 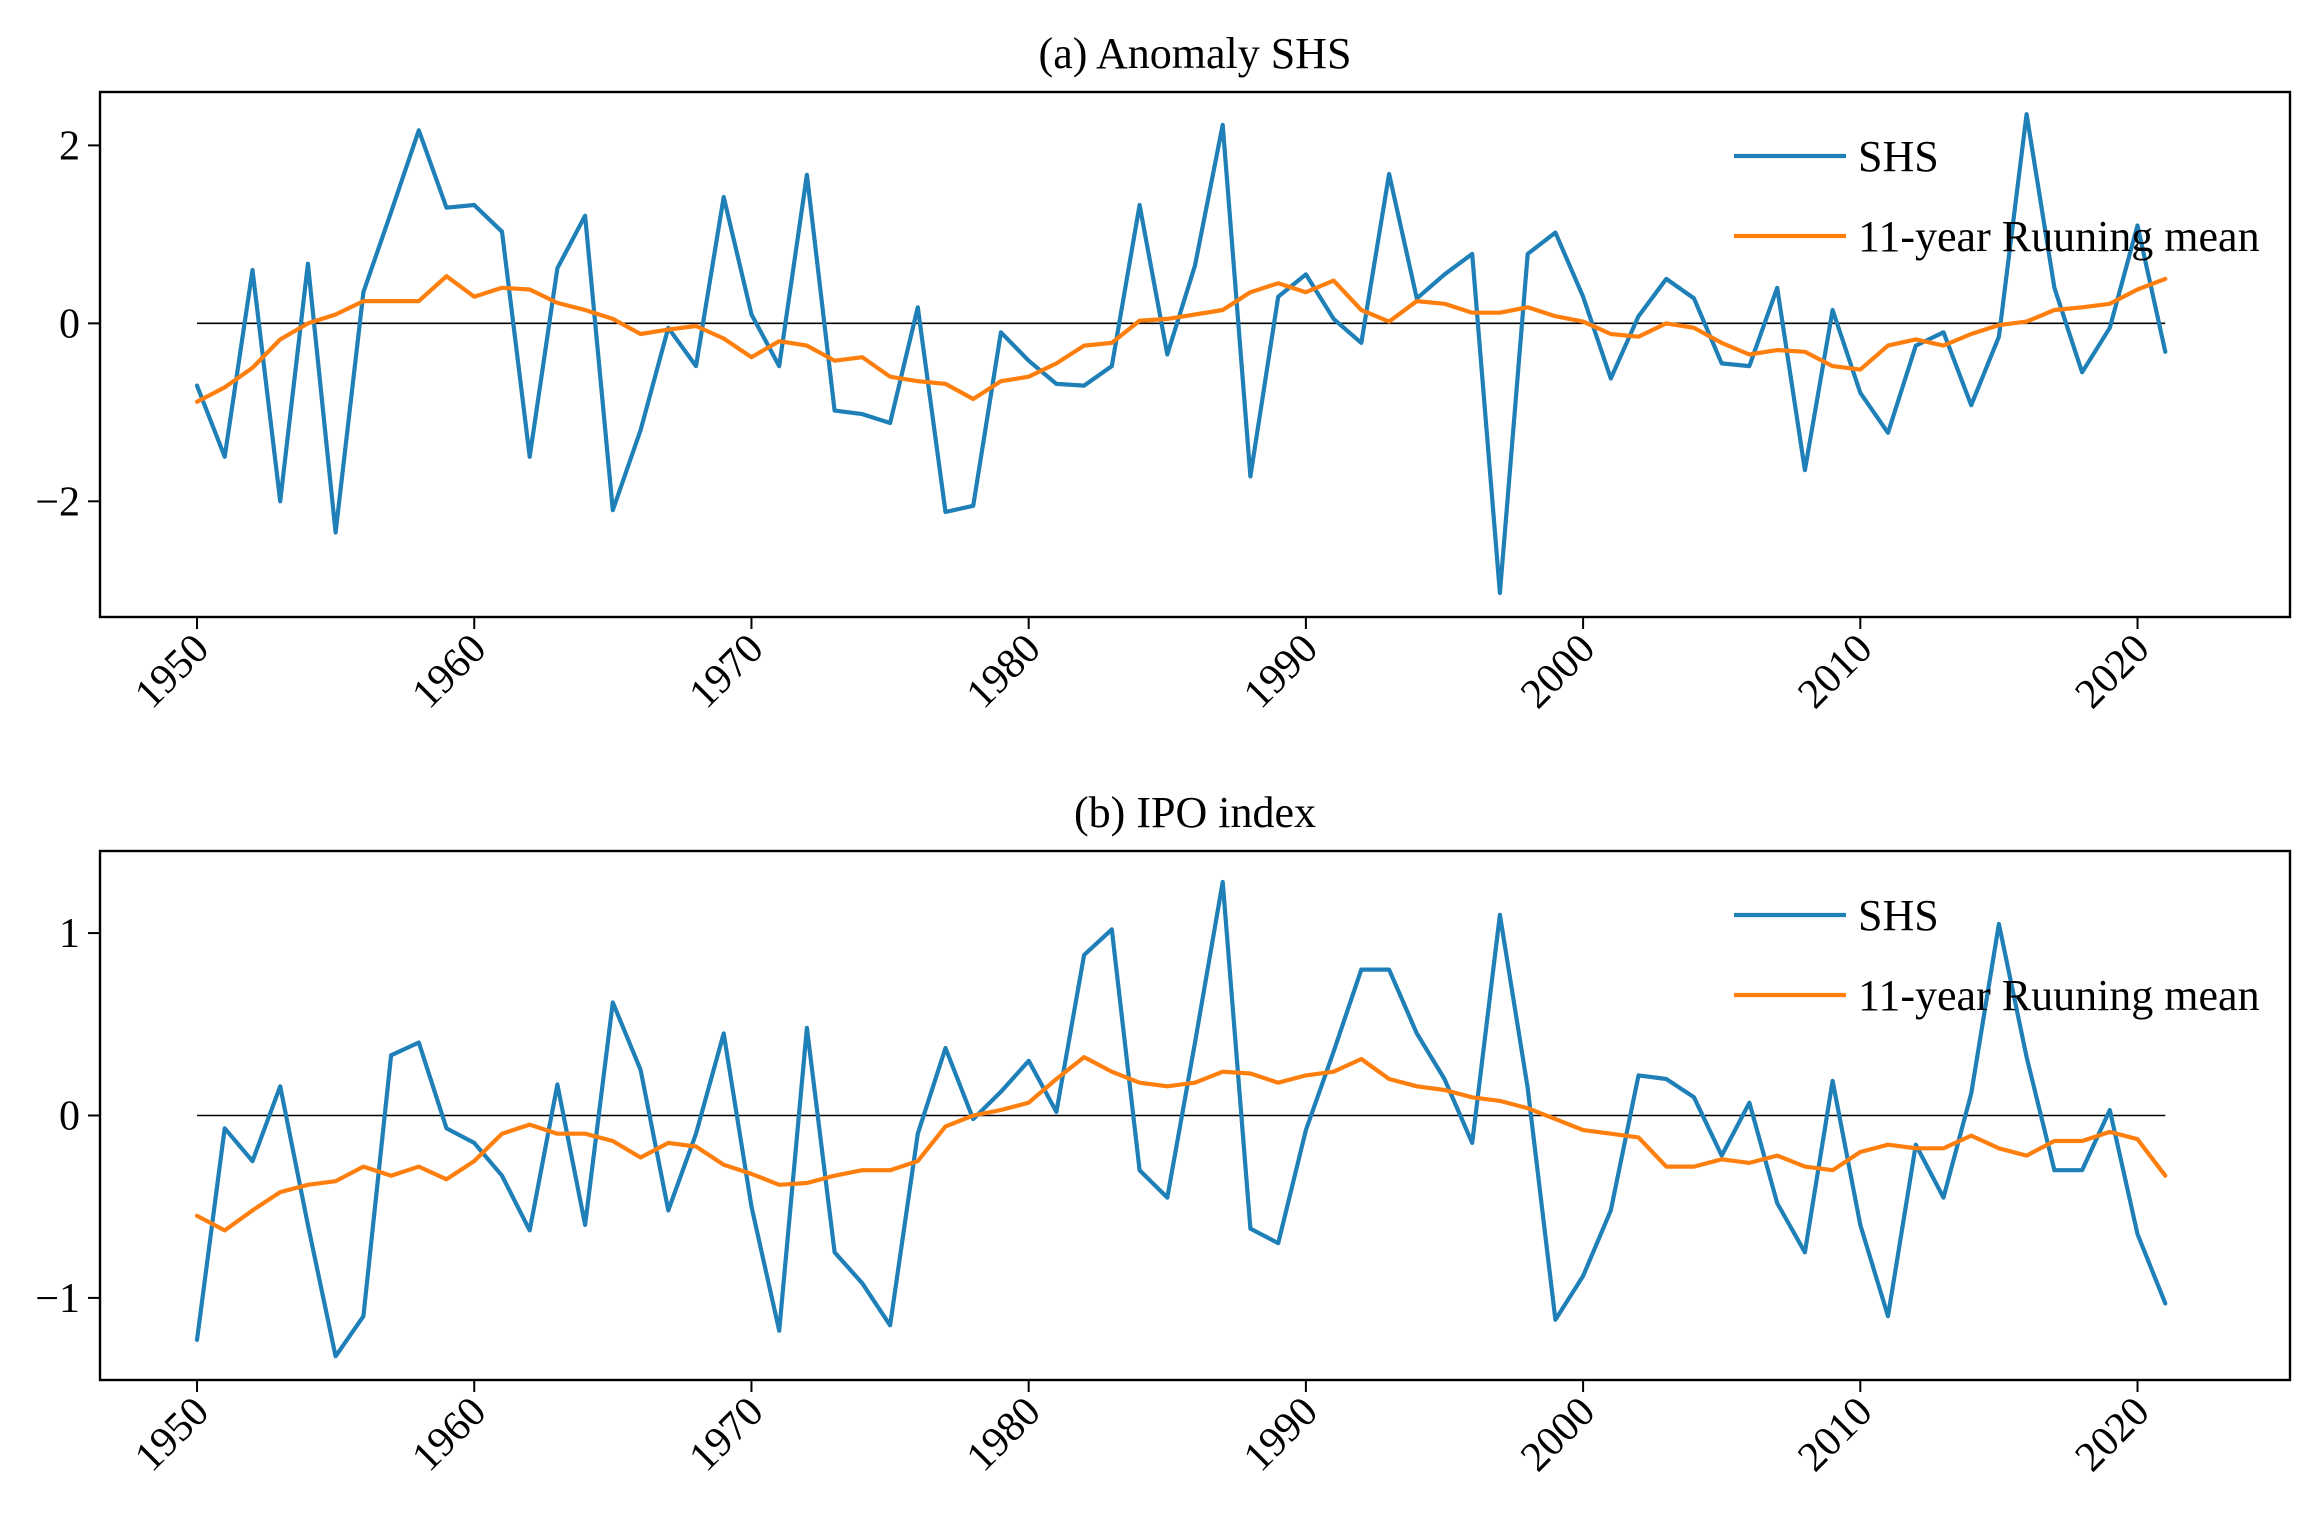 I want to click on y-tick-label: −2, so click(x=57, y=502).